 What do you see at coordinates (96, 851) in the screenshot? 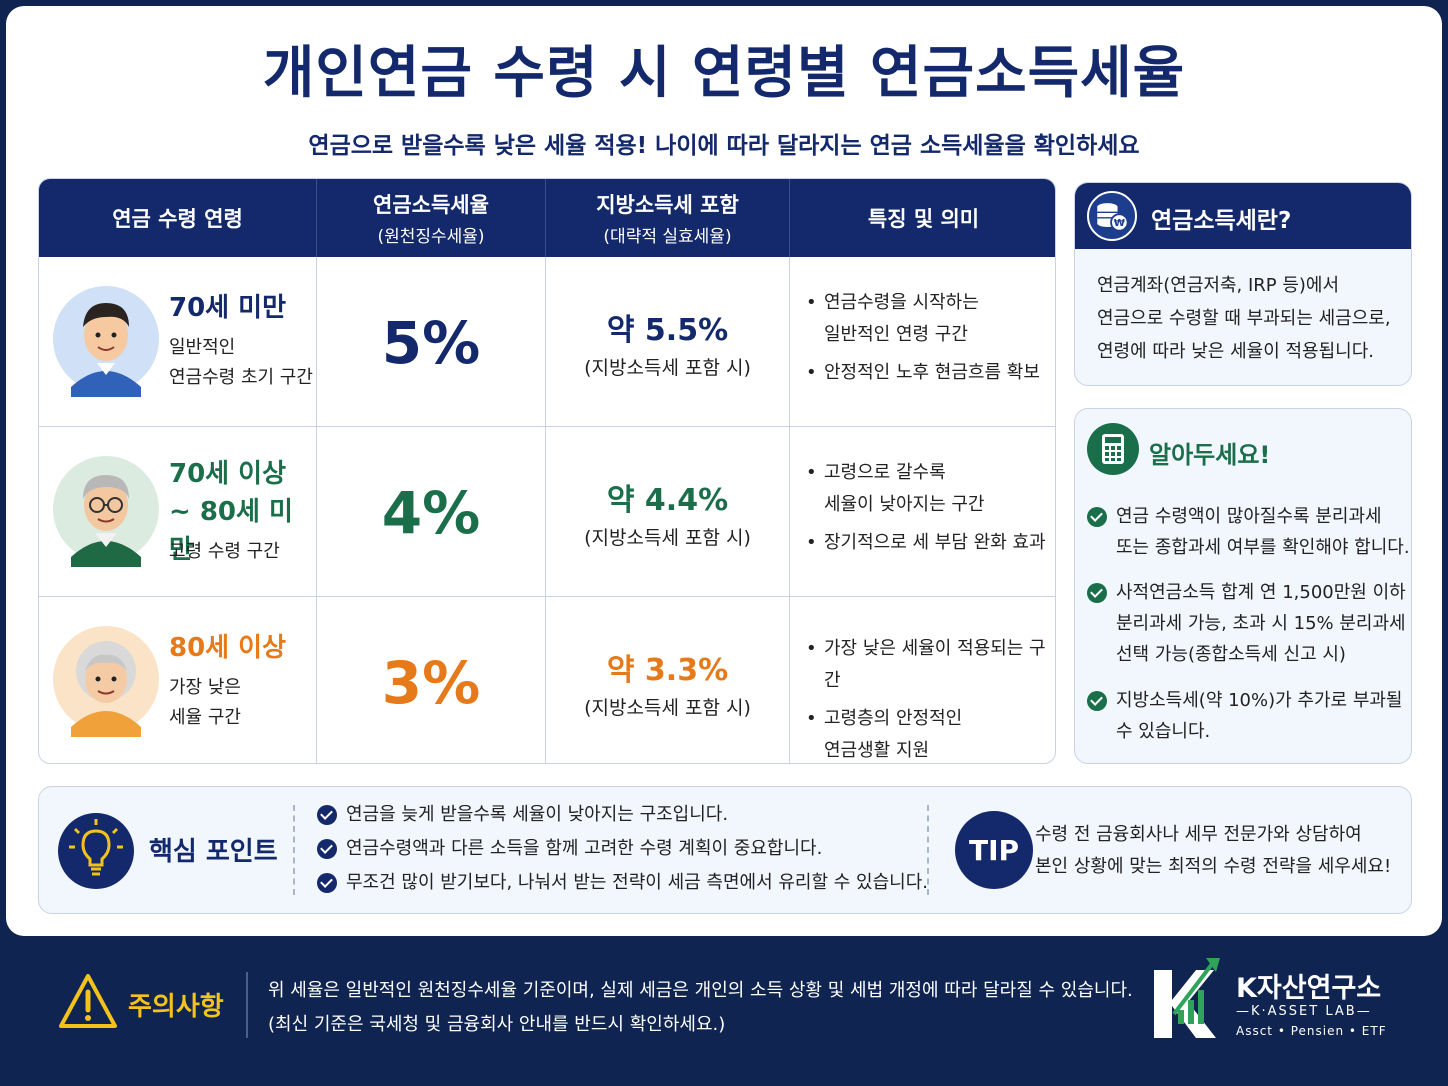
I see `lightbulb-icon` at bounding box center [96, 851].